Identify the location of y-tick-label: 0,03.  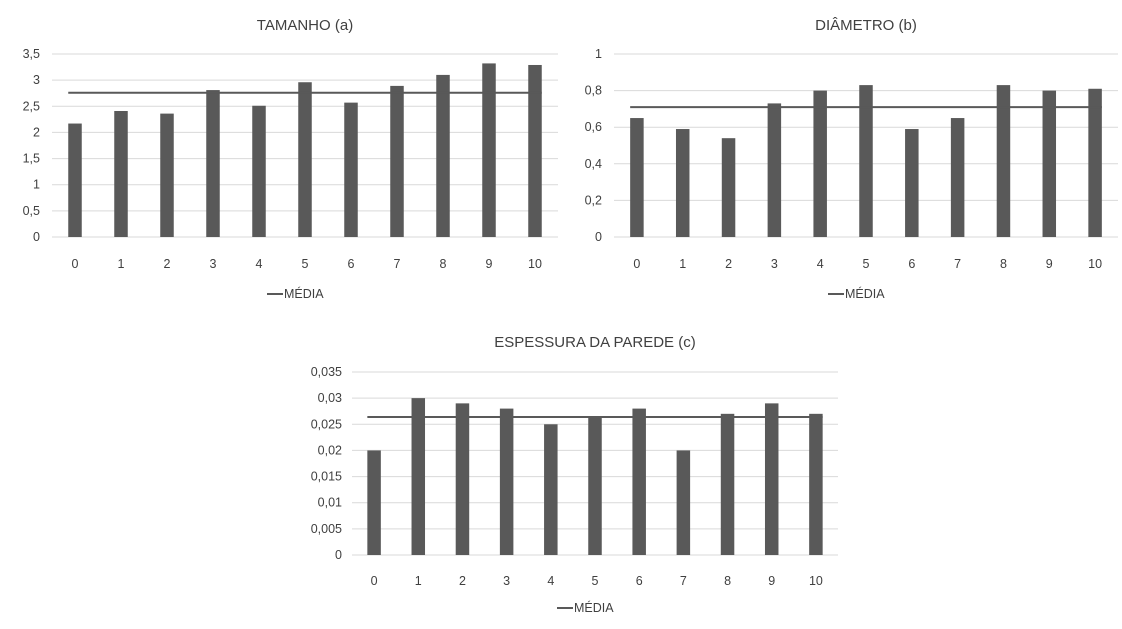
(330, 398).